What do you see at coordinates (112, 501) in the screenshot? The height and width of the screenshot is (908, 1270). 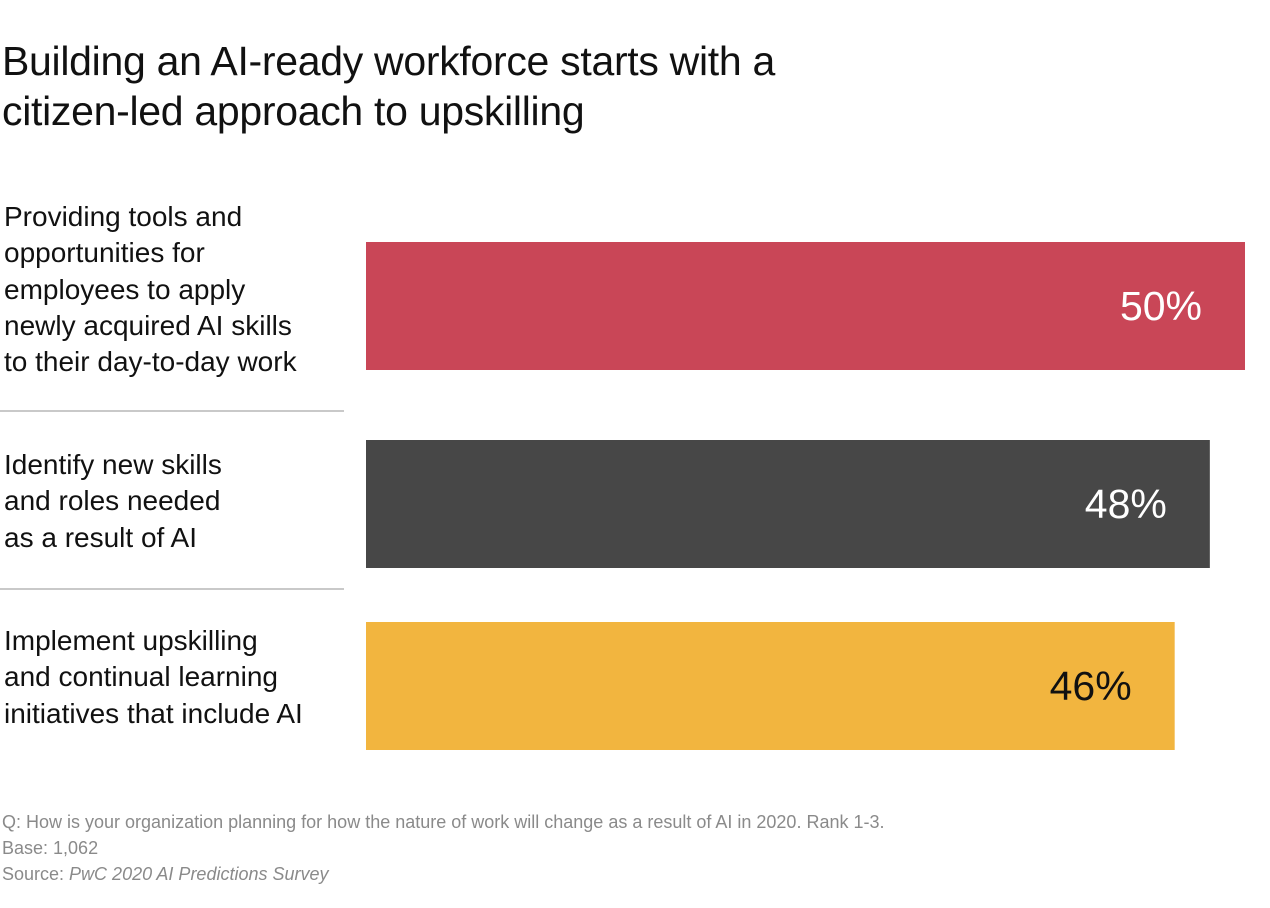 I see `category-label-line: and roles needed` at bounding box center [112, 501].